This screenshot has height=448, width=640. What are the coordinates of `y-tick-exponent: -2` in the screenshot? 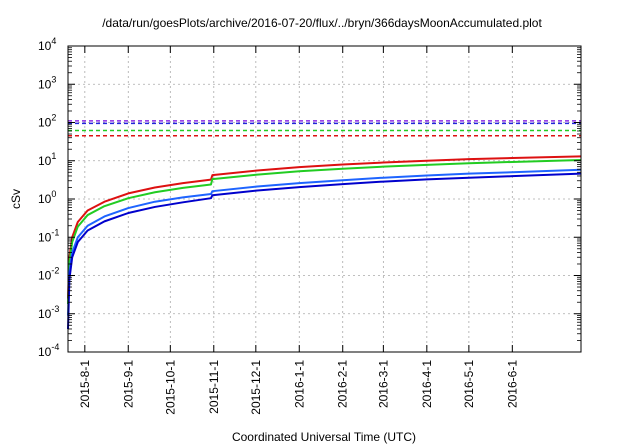 It's located at (55, 271).